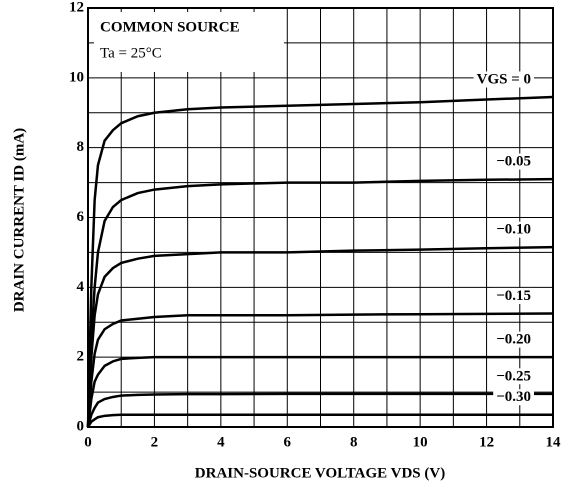 Image resolution: width=571 pixels, height=492 pixels. What do you see at coordinates (88, 442) in the screenshot?
I see `x-tick-label: 0` at bounding box center [88, 442].